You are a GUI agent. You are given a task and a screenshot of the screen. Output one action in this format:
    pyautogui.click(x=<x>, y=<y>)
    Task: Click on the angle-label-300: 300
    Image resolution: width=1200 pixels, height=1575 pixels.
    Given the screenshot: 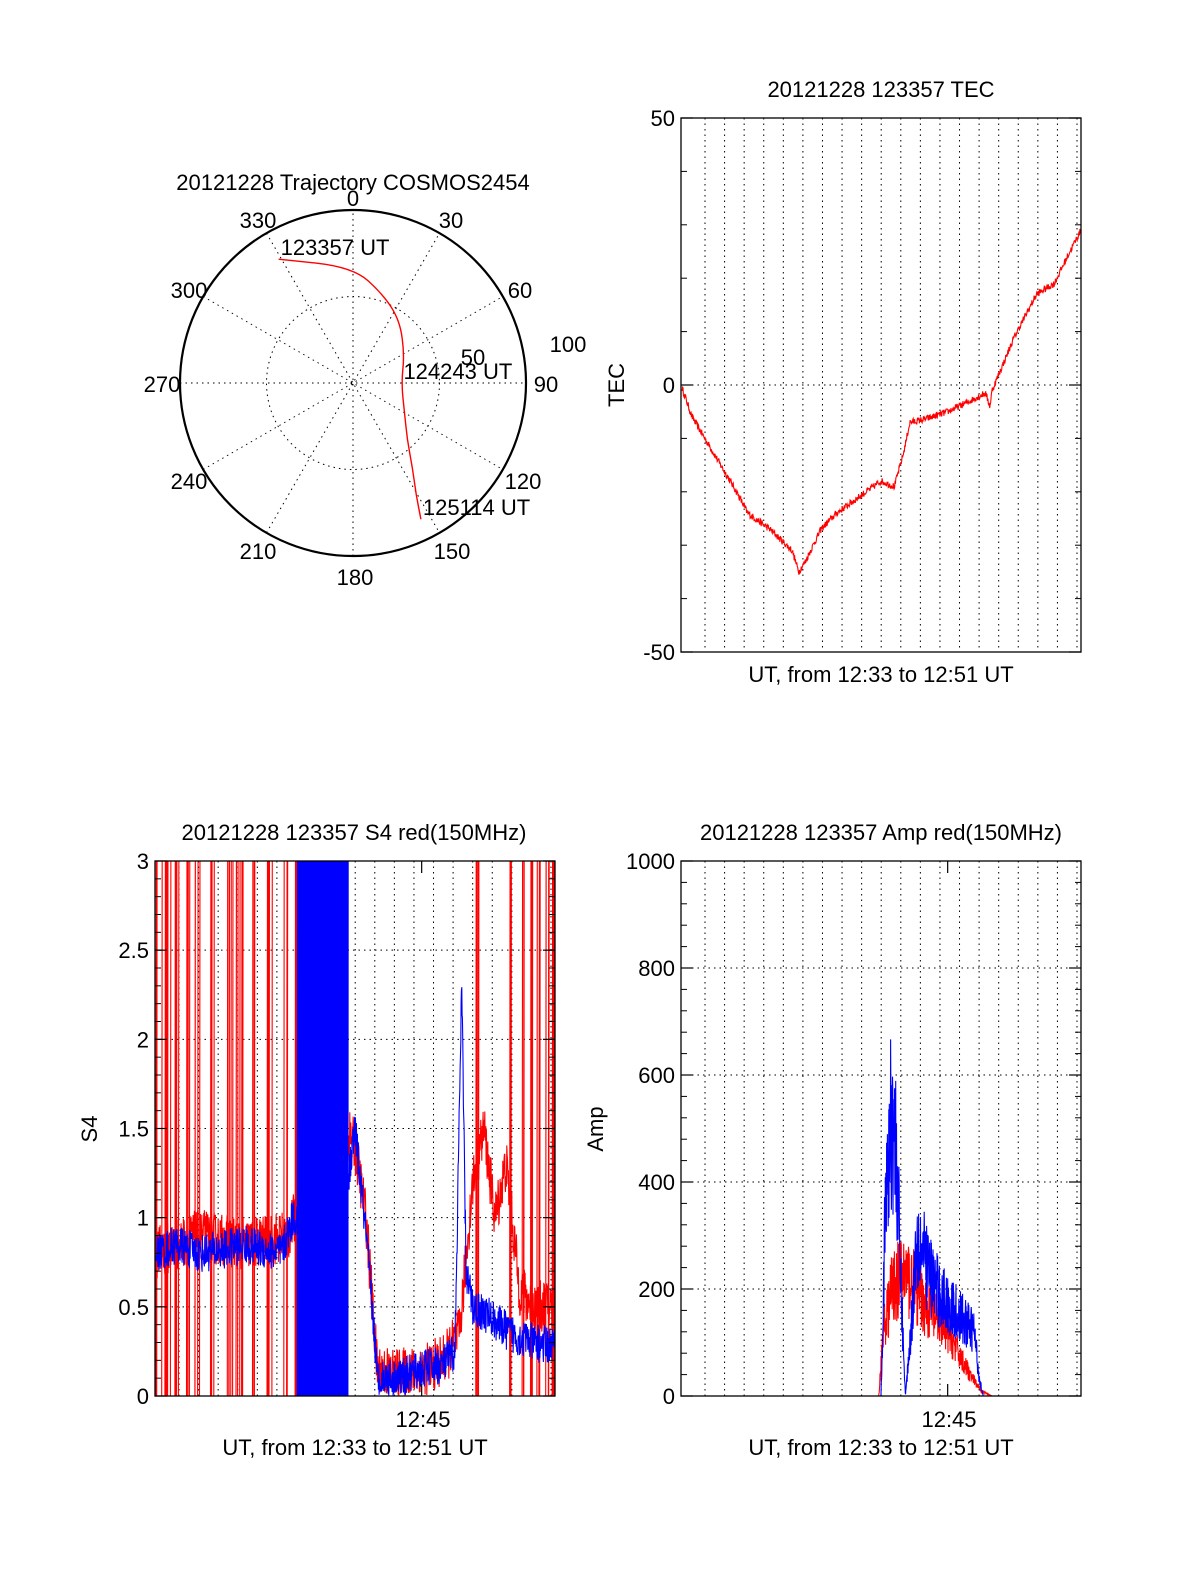 What is the action you would take?
    pyautogui.click(x=189, y=290)
    